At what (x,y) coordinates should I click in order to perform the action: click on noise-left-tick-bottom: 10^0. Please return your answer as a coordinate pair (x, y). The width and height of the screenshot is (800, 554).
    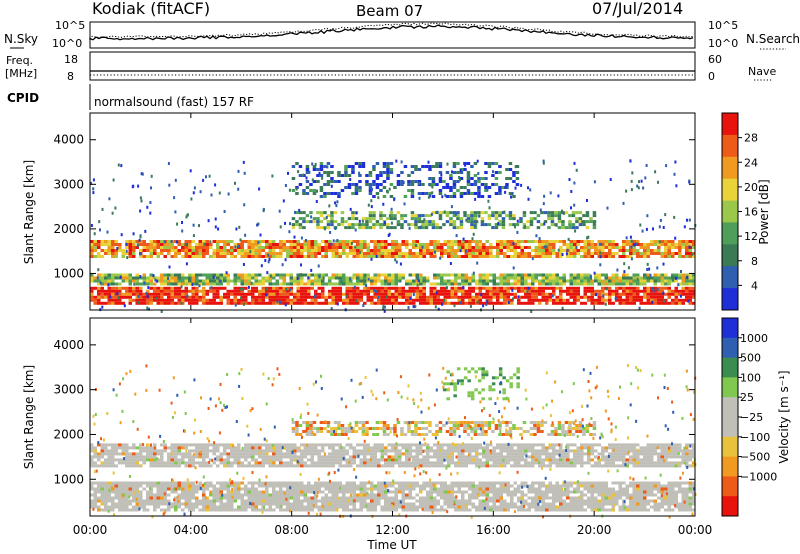
    Looking at the image, I should click on (67, 43).